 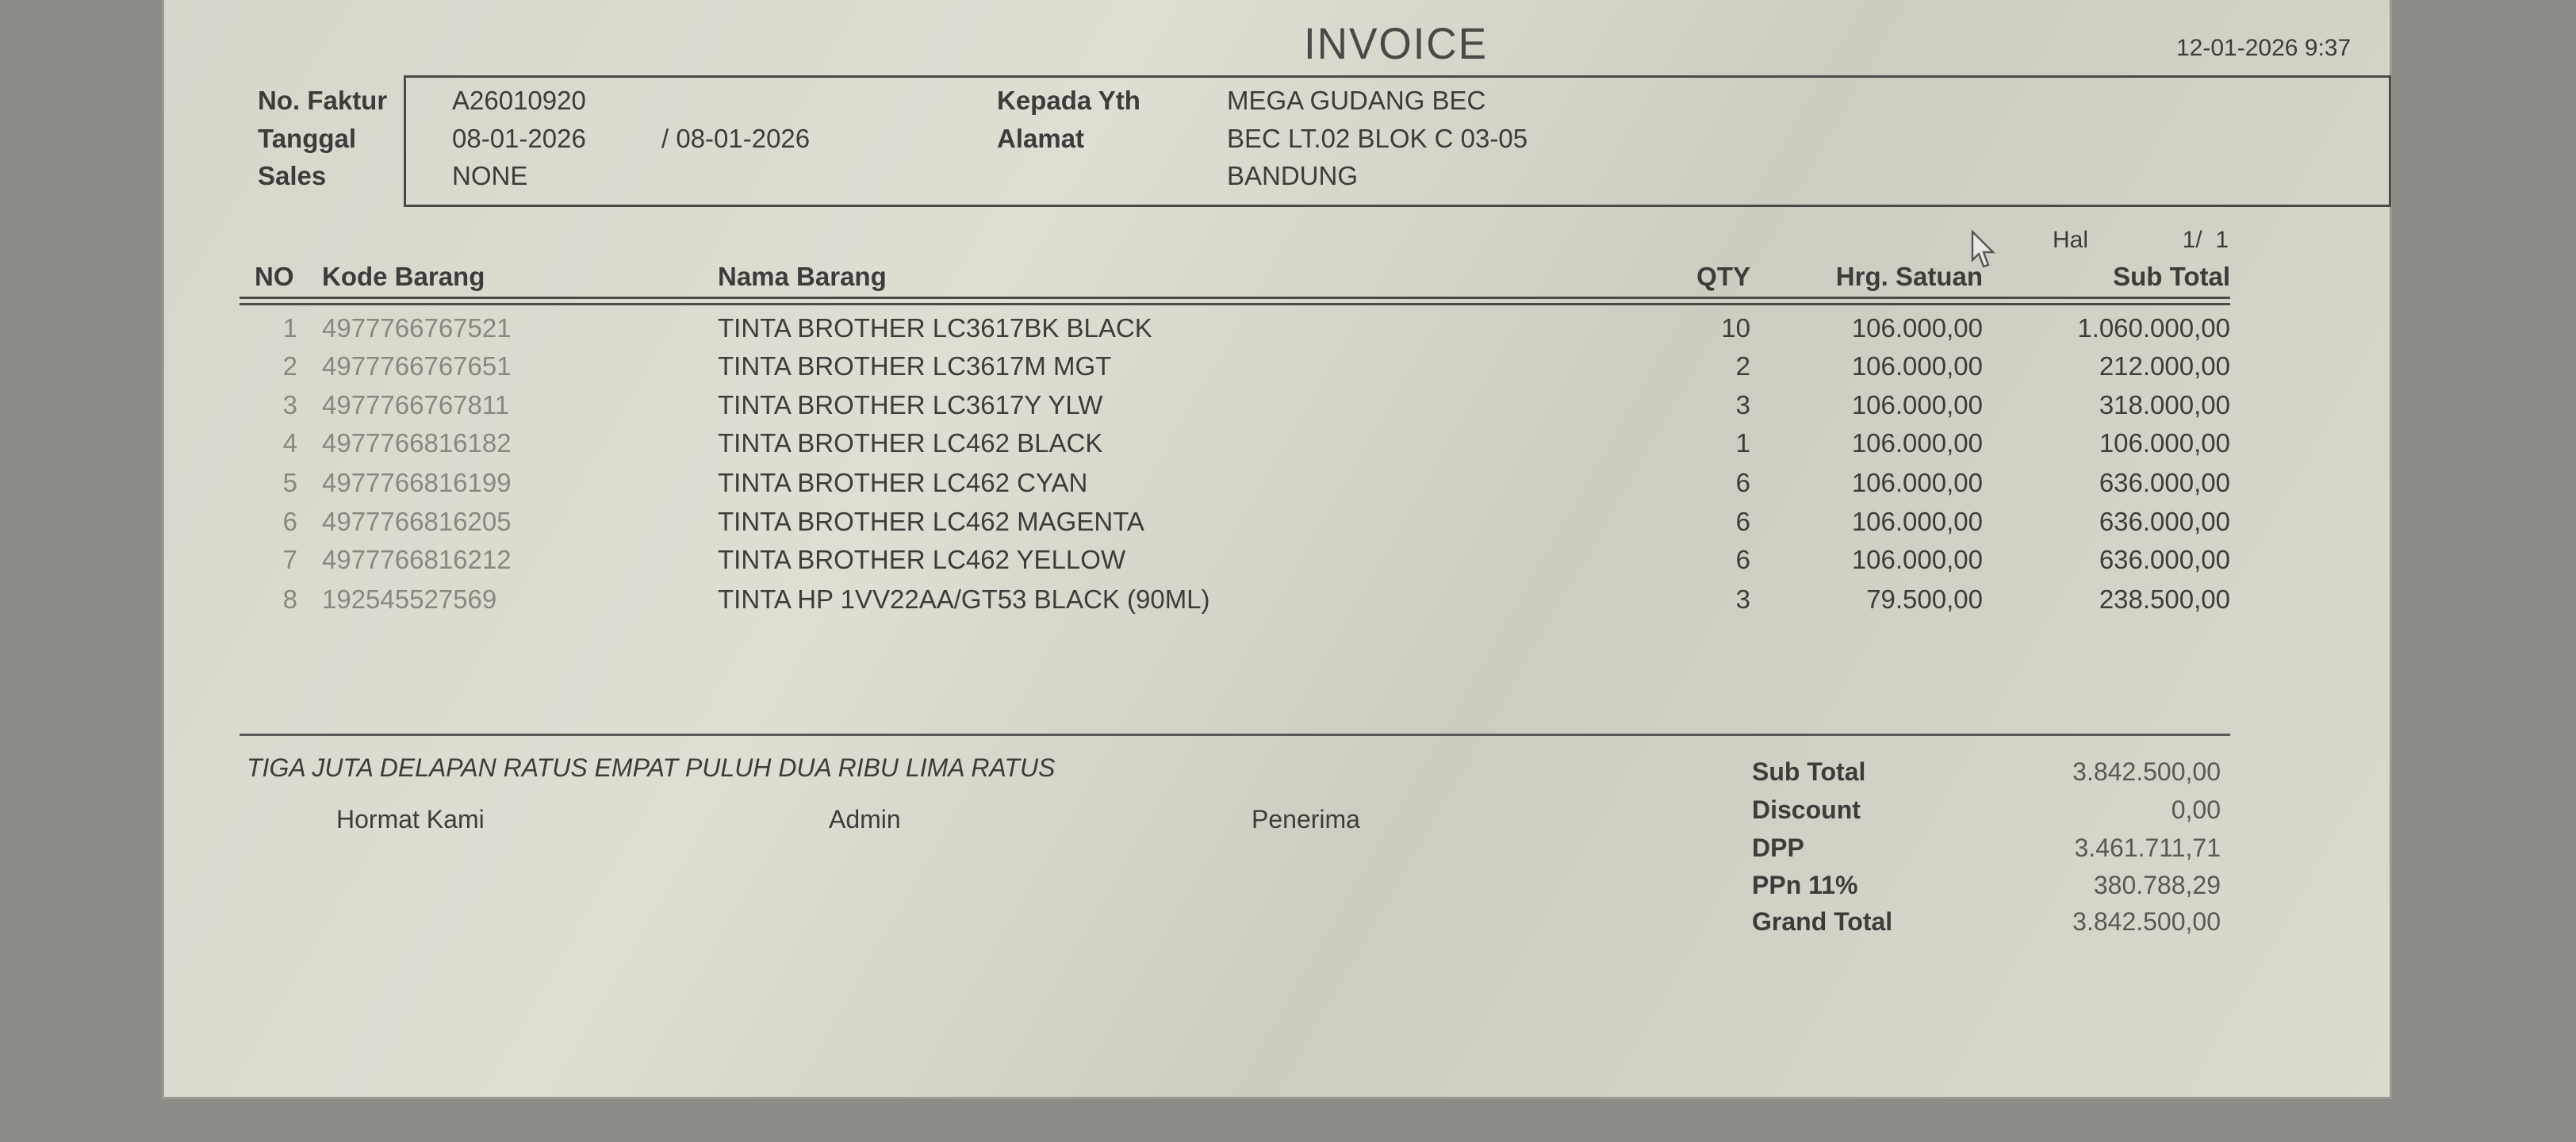 I want to click on row-sub-total: 1.060.000,00, so click(x=2154, y=328).